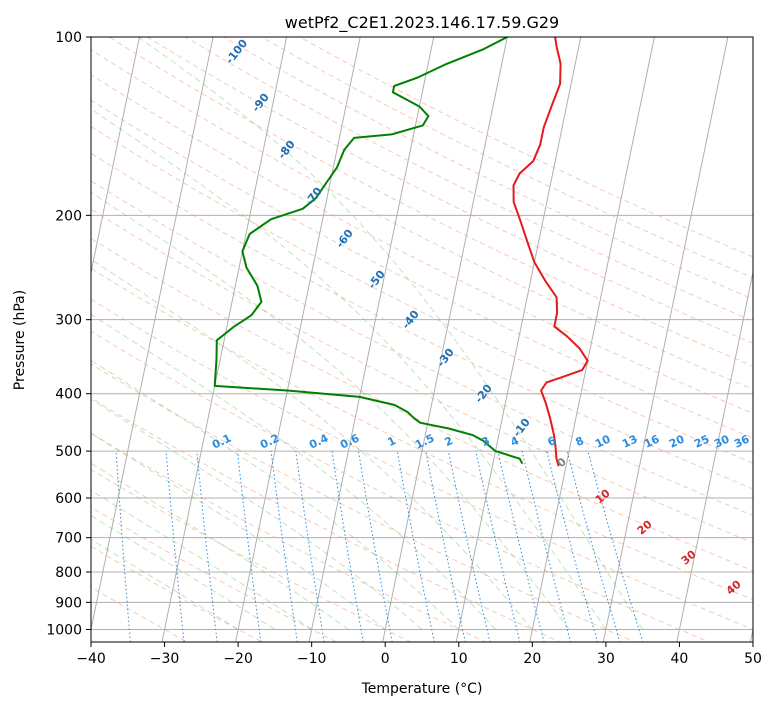 Image resolution: width=775 pixels, height=708 pixels. I want to click on x-tick-label: 20, so click(532, 659).